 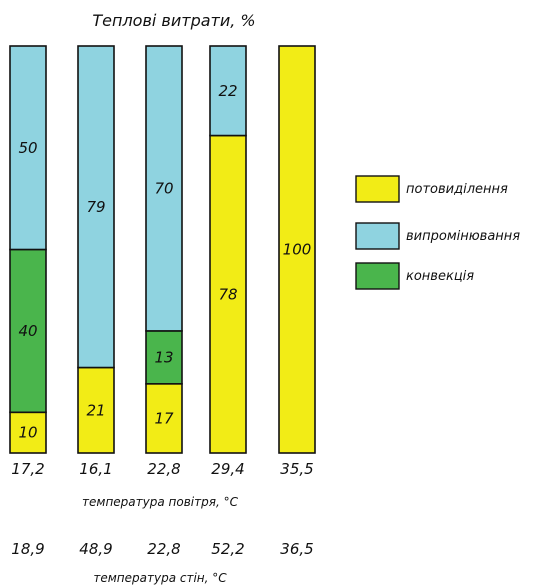 I want to click on legend-label-2: випромінювання, so click(x=463, y=236).